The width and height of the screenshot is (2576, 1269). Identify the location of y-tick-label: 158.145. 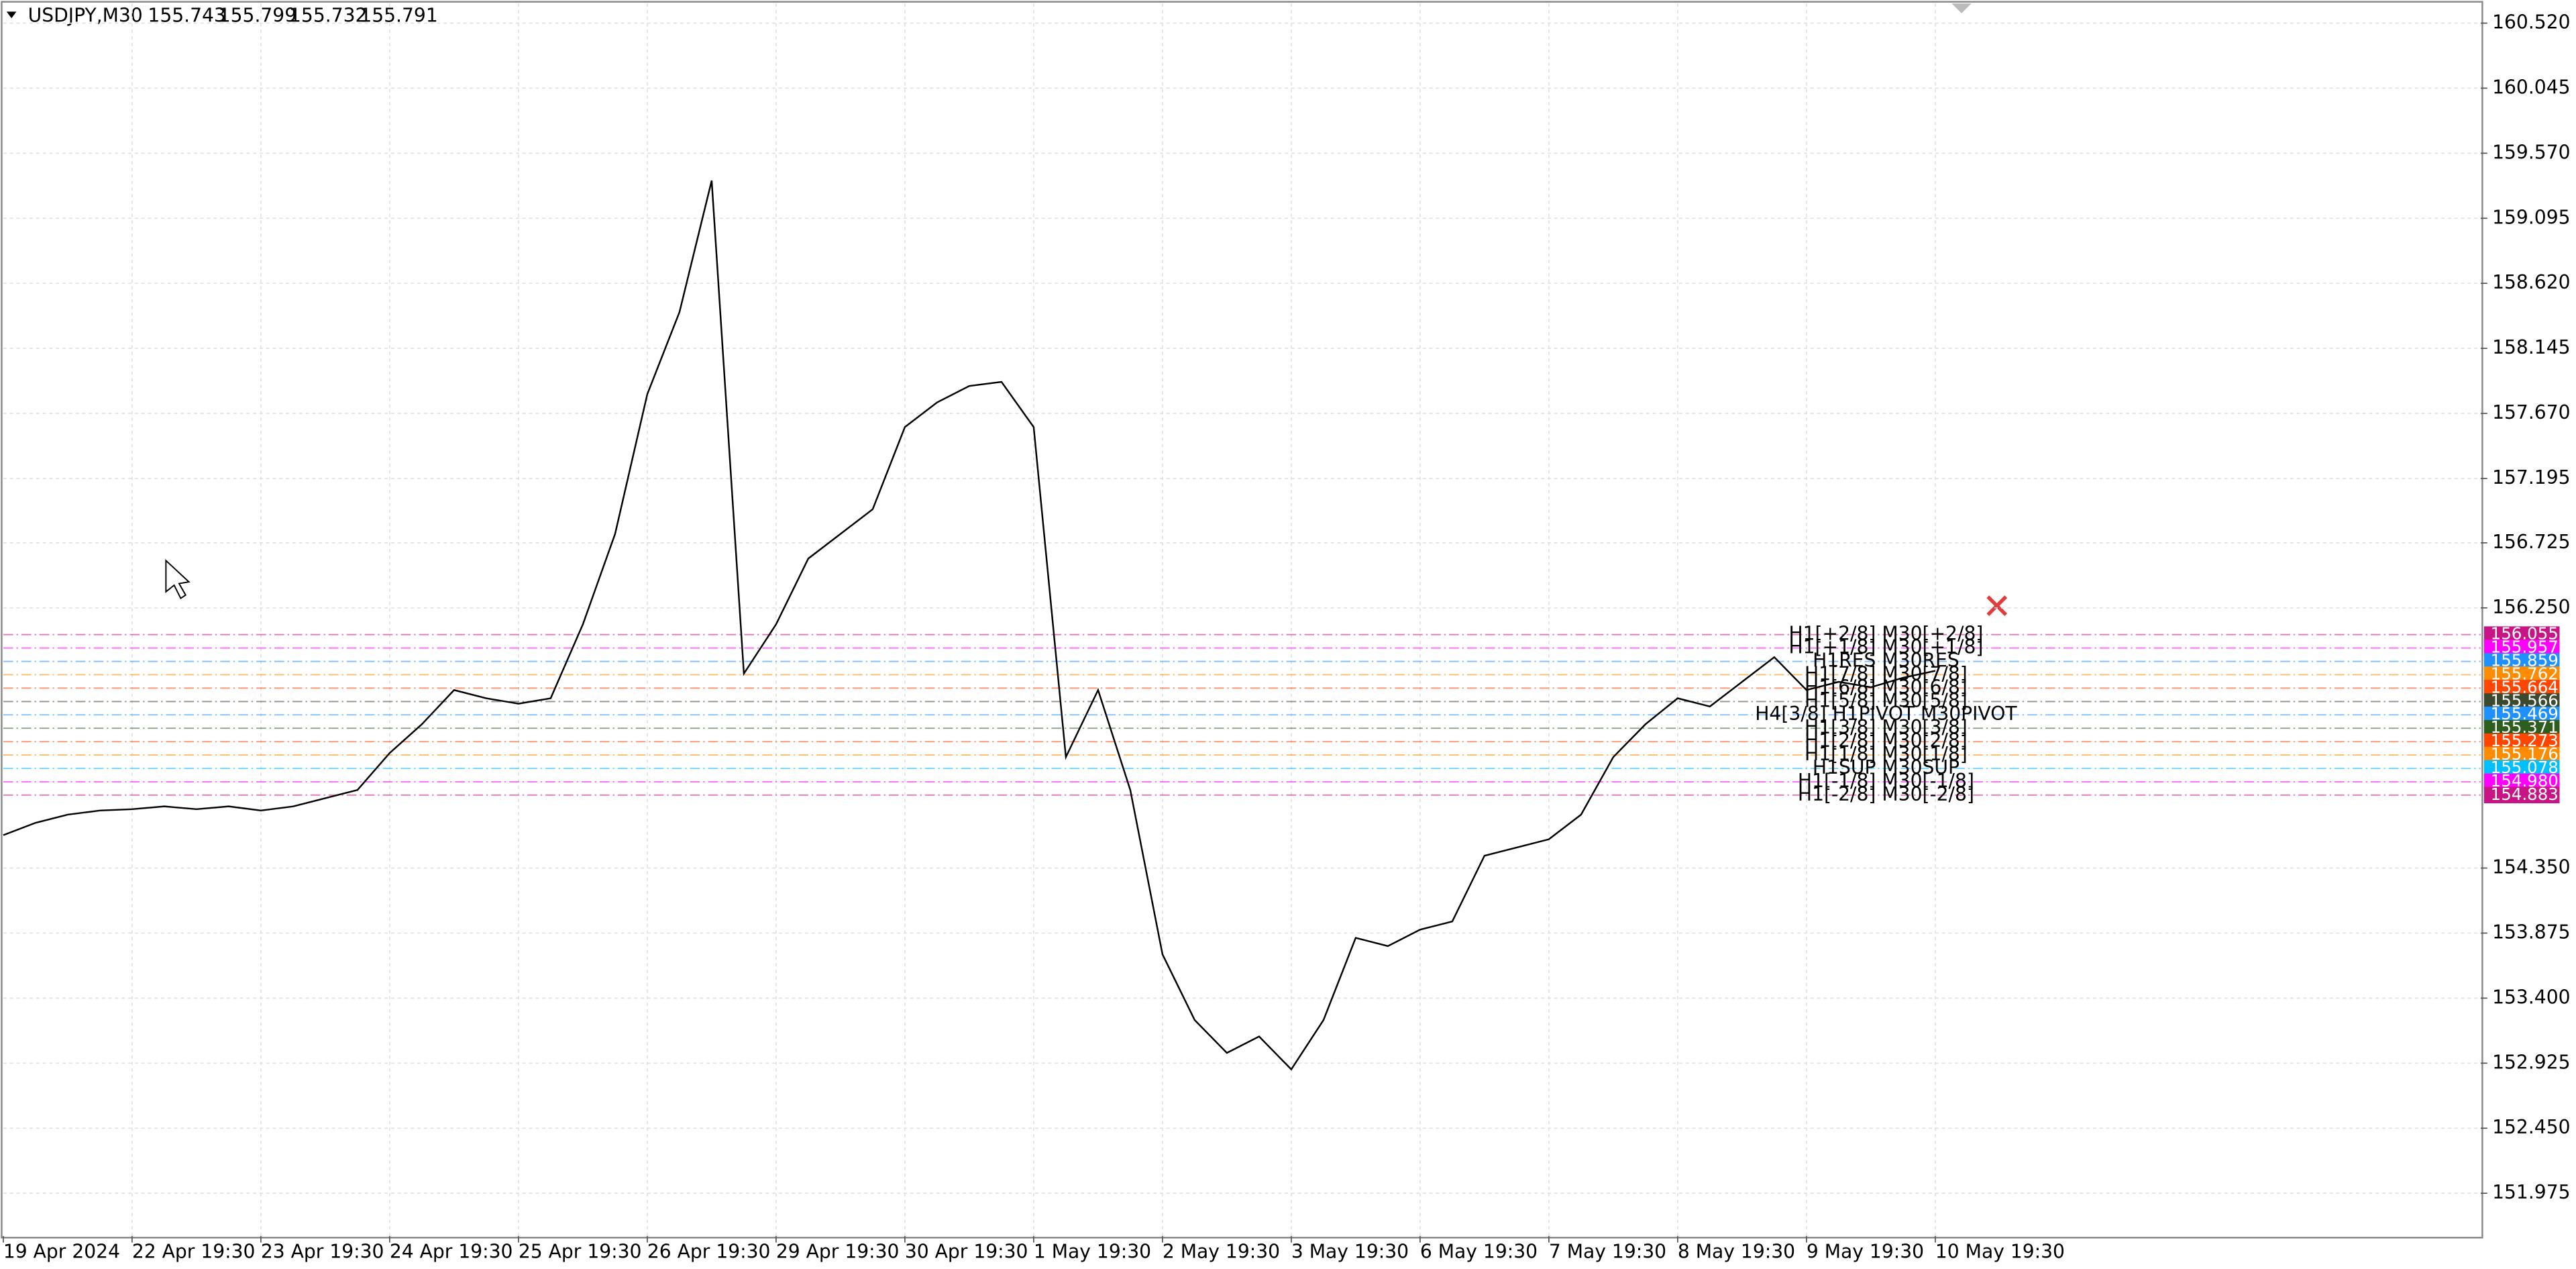
(2531, 347).